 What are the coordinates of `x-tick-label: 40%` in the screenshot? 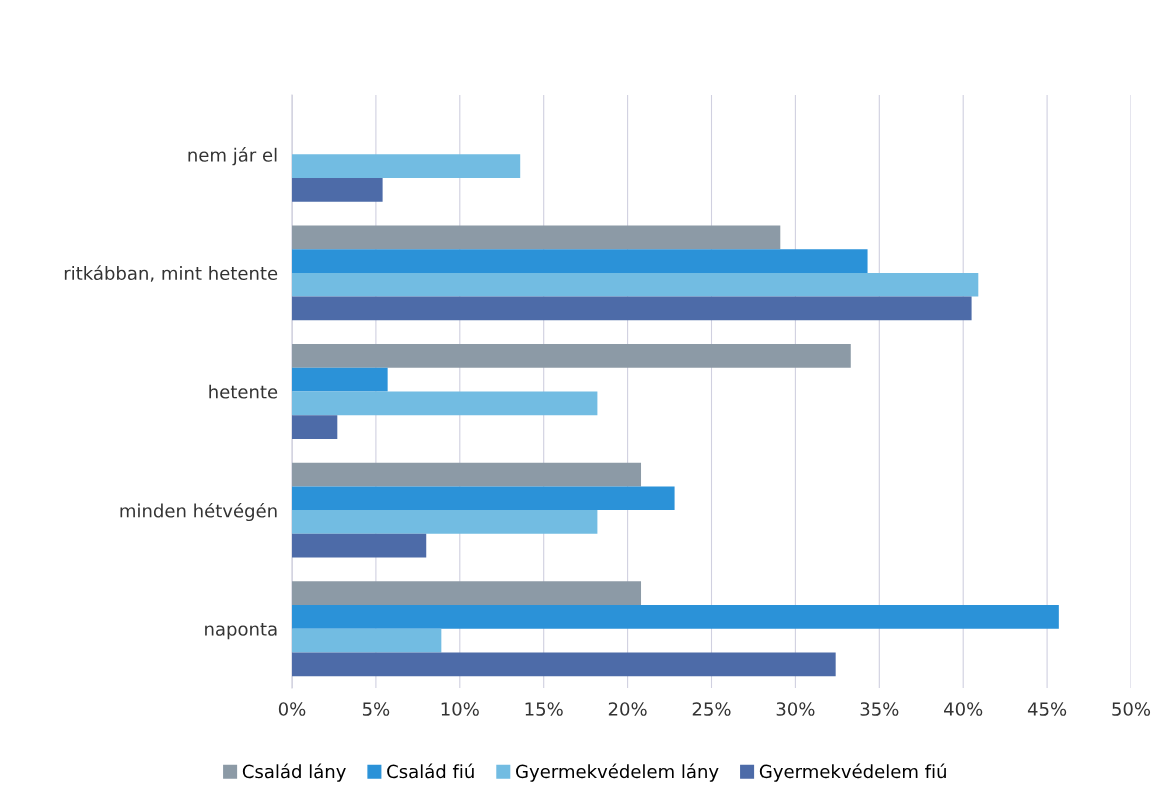 It's located at (963, 709).